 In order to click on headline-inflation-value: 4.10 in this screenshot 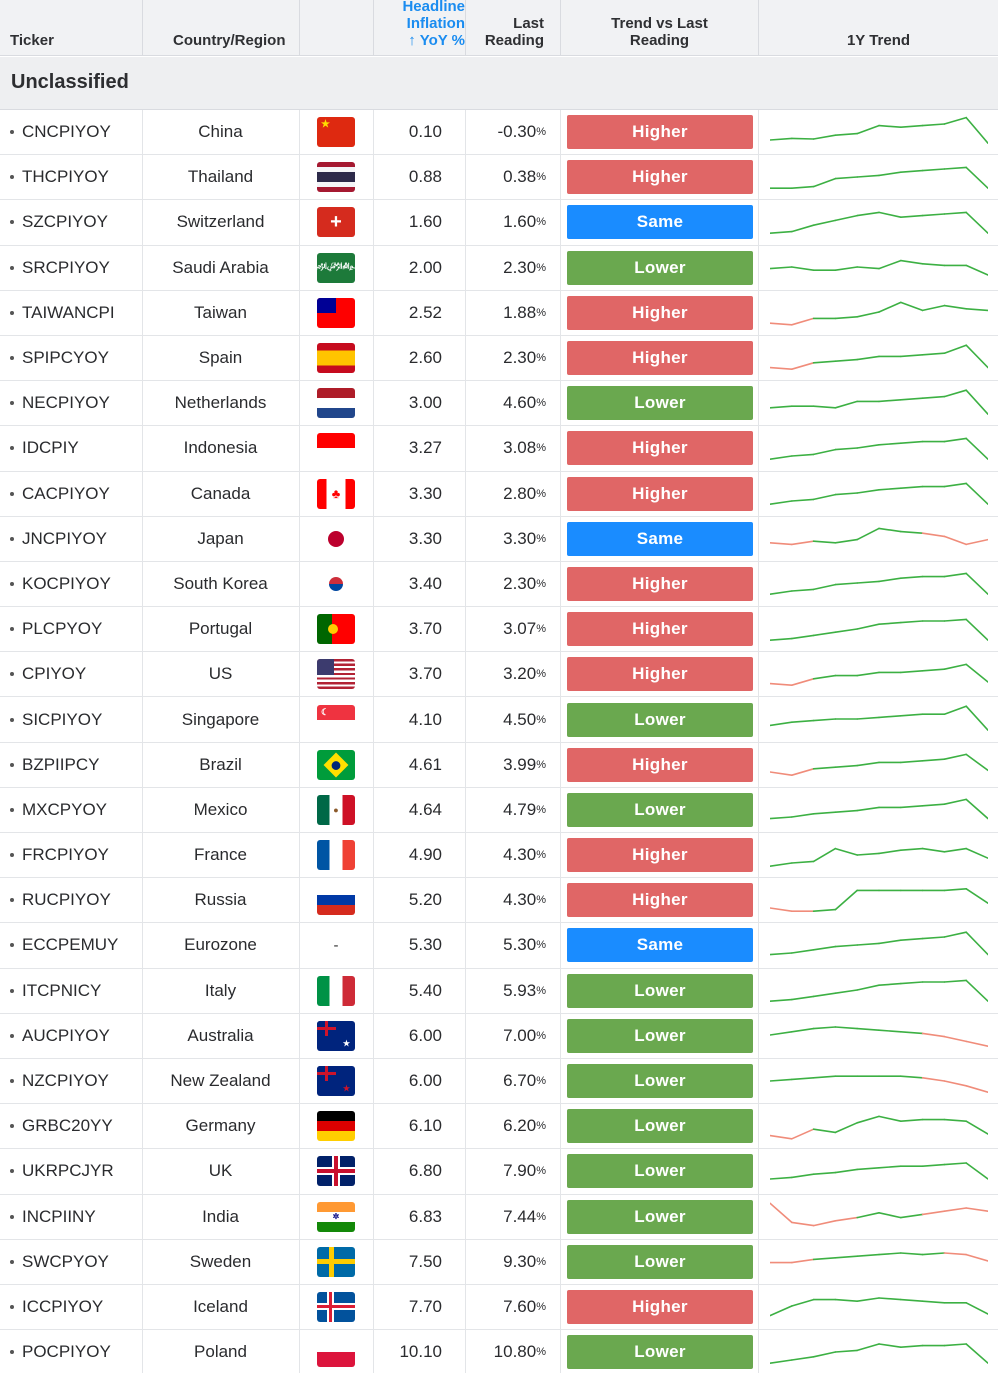, I will do `click(407, 719)`.